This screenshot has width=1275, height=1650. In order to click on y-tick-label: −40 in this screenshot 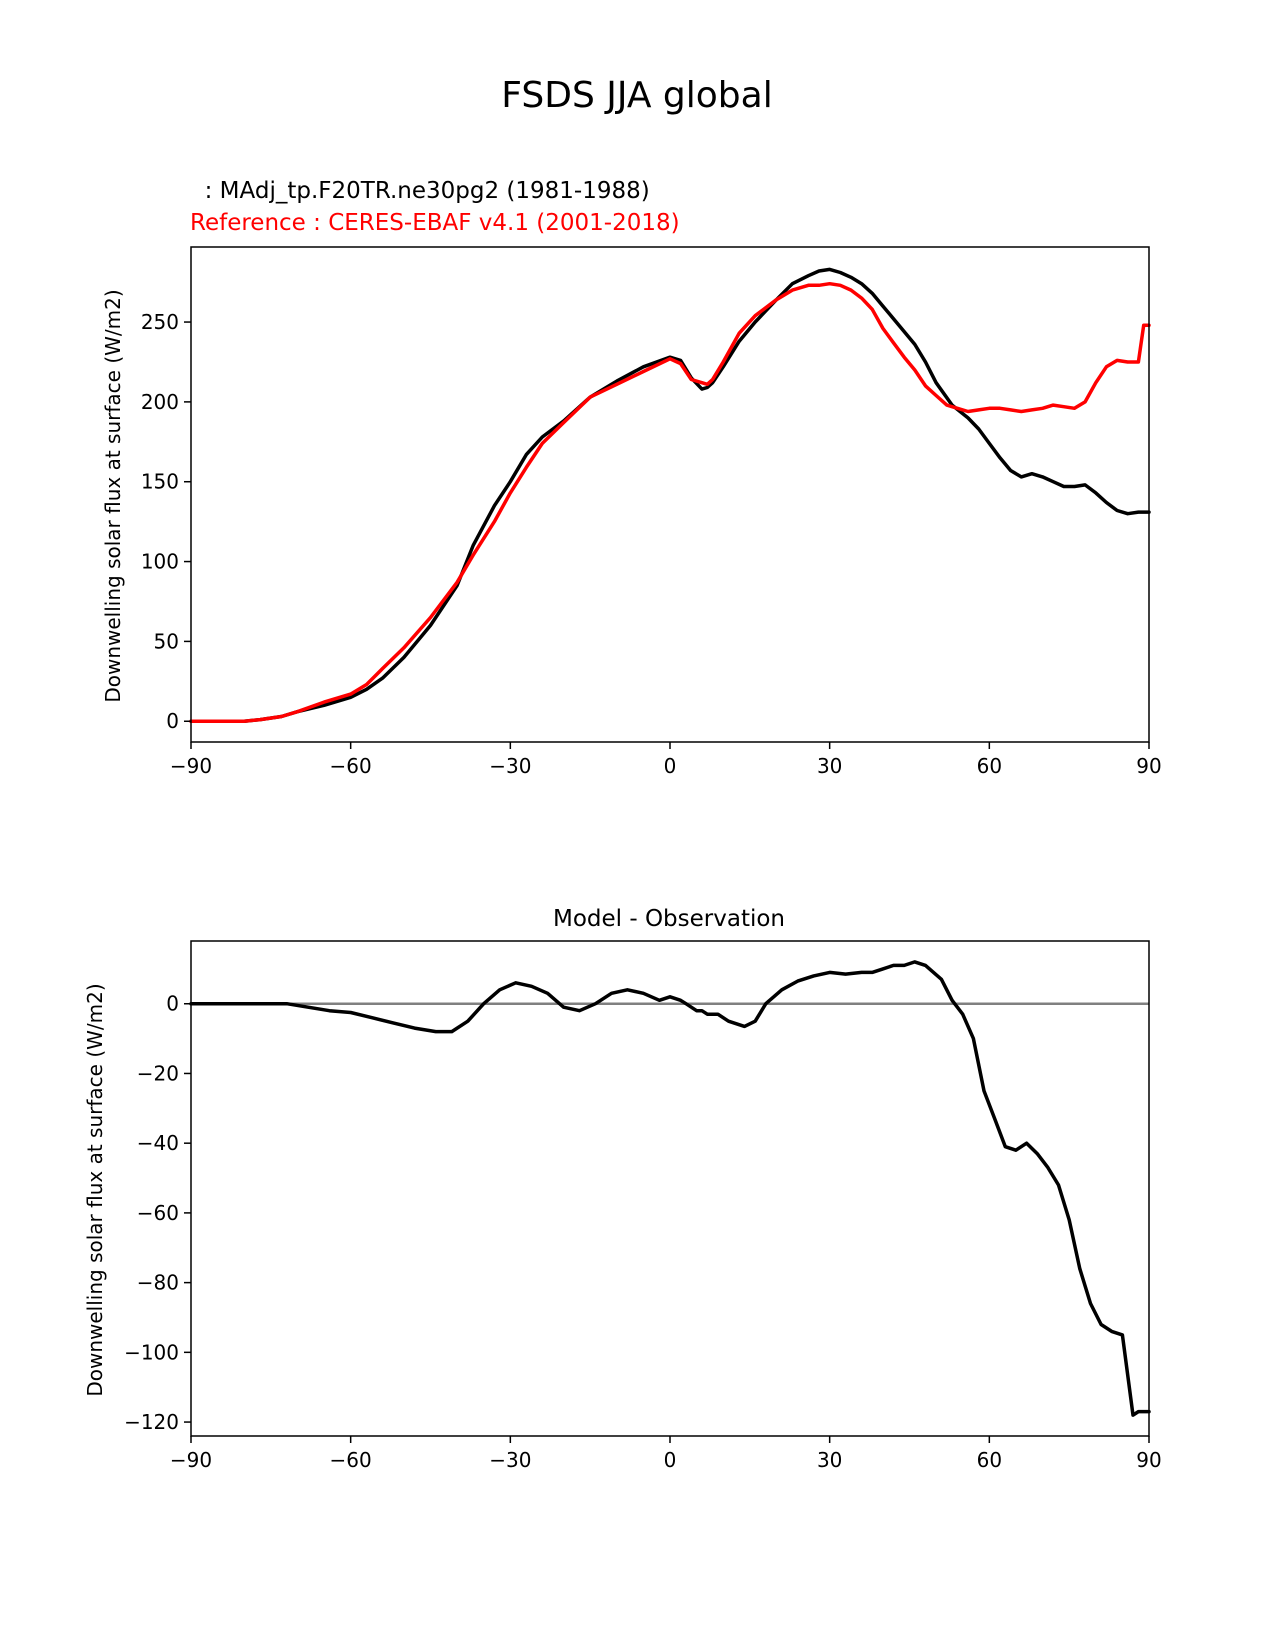, I will do `click(158, 1143)`.